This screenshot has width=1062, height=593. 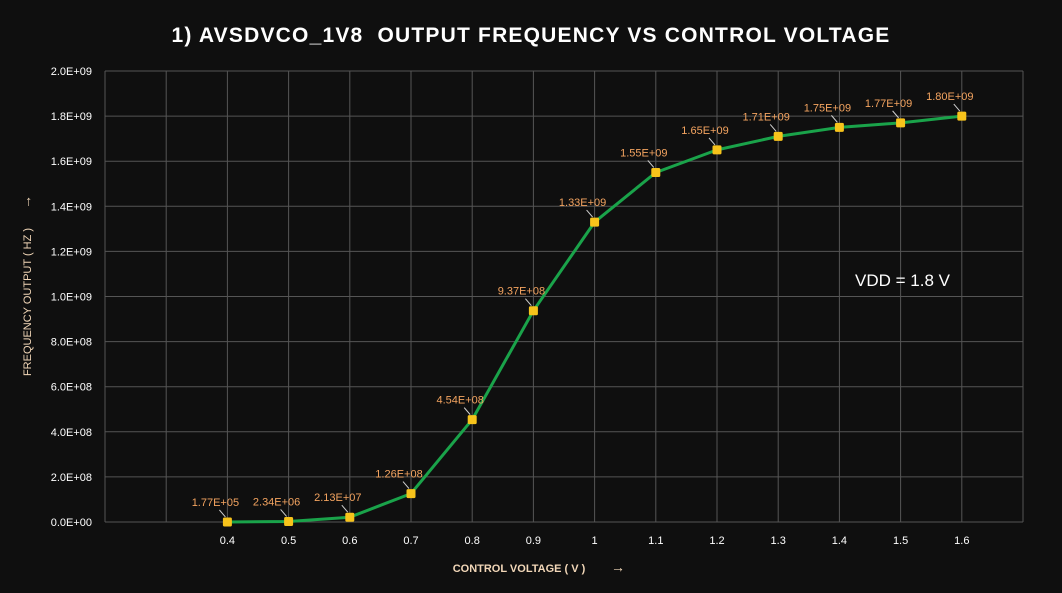 What do you see at coordinates (28, 302) in the screenshot?
I see `y-axis-title: FREQUENCY OUTPUT ( HZ )` at bounding box center [28, 302].